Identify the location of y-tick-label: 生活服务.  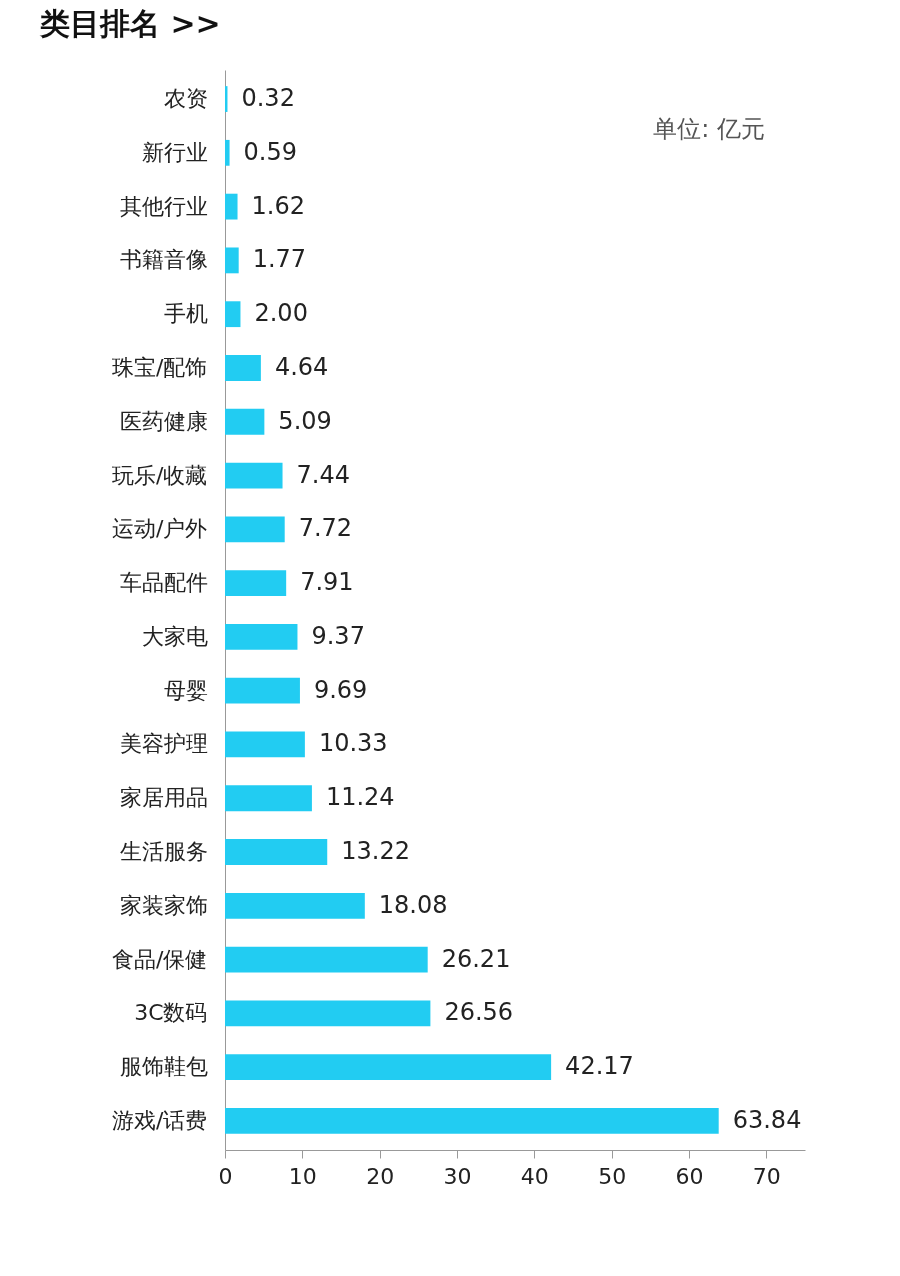
(163, 852).